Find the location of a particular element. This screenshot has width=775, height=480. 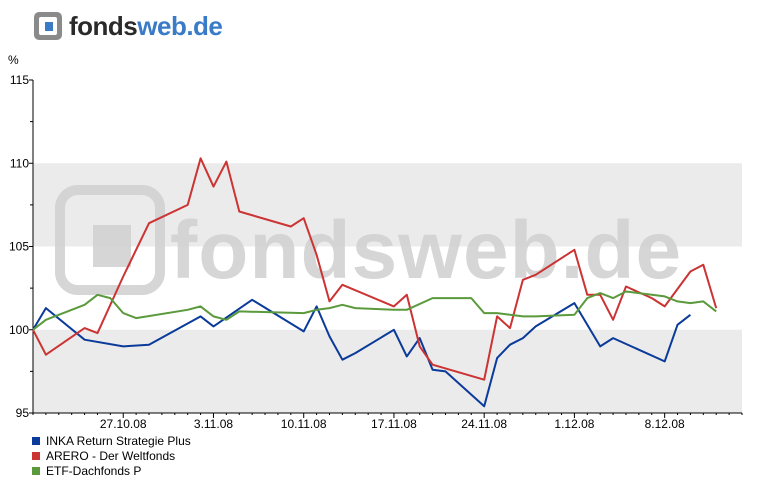

y-tick-label: 100 is located at coordinates (19, 330).